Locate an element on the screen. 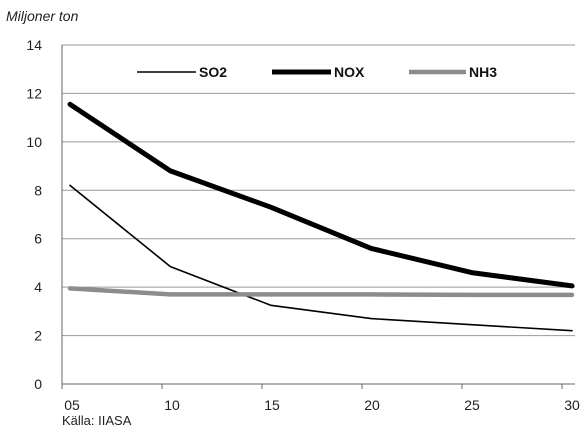 Image resolution: width=582 pixels, height=432 pixels. x-tick-label: 20 is located at coordinates (372, 405).